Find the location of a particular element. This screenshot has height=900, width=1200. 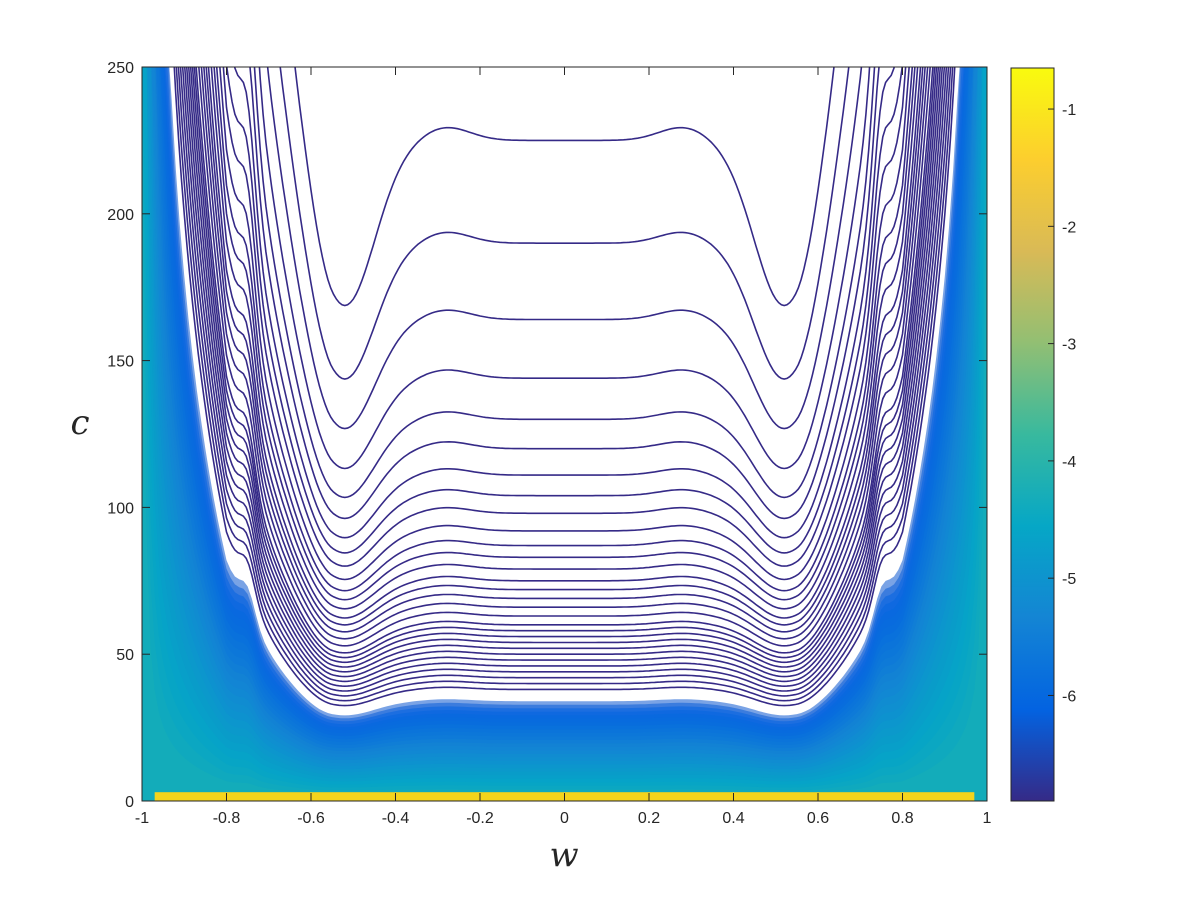

x-tick-label: 0.4 is located at coordinates (733, 818).